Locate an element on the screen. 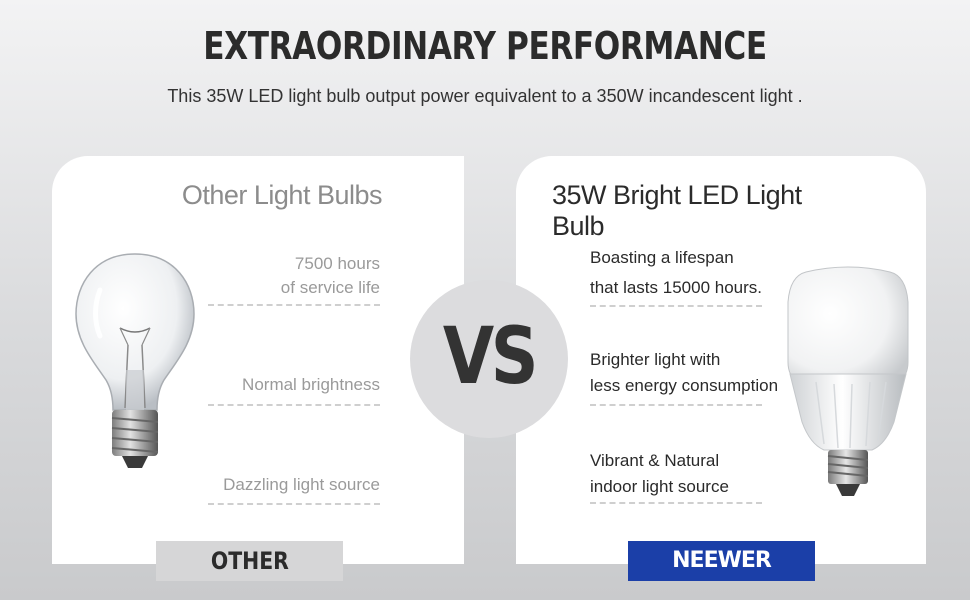 The image size is (970, 600). left-feature-brightness: Normal brightness is located at coordinates (311, 384).